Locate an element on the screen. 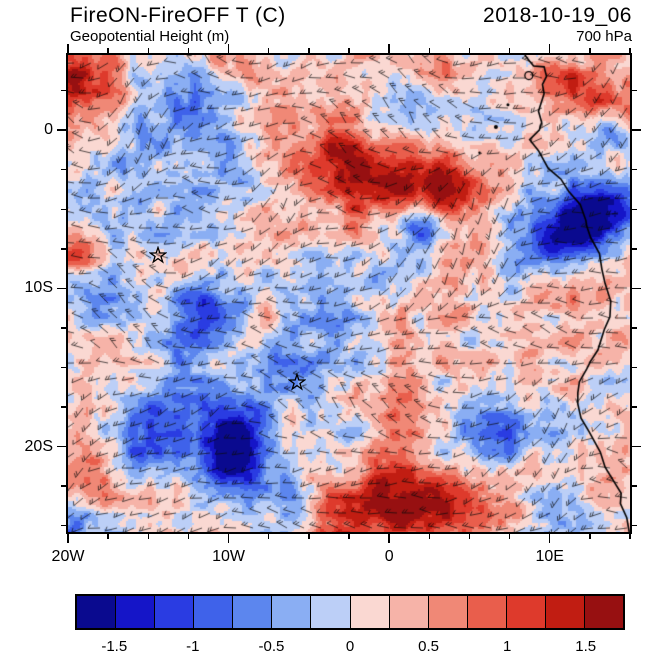 Image resolution: width=650 pixels, height=667 pixels. y-axis-label-0: 0 is located at coordinates (48, 130).